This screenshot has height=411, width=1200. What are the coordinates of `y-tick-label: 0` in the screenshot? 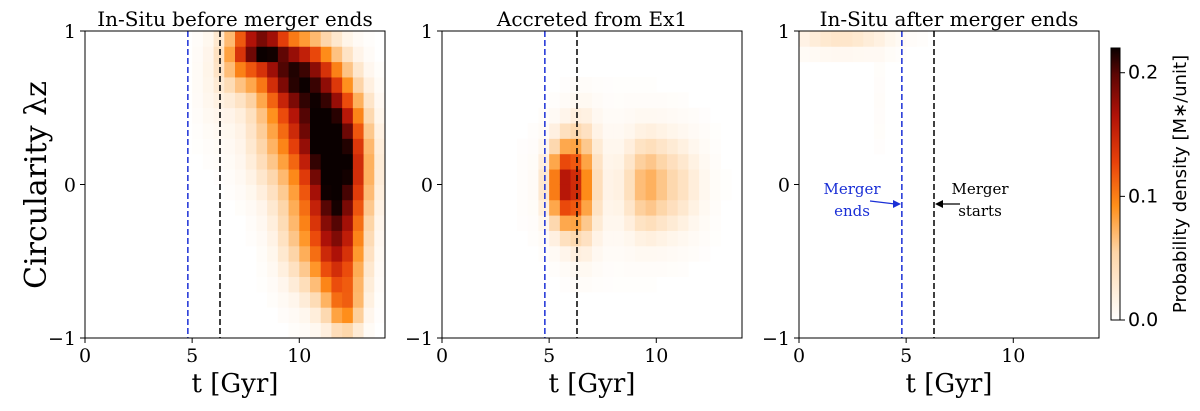 It's located at (784, 186).